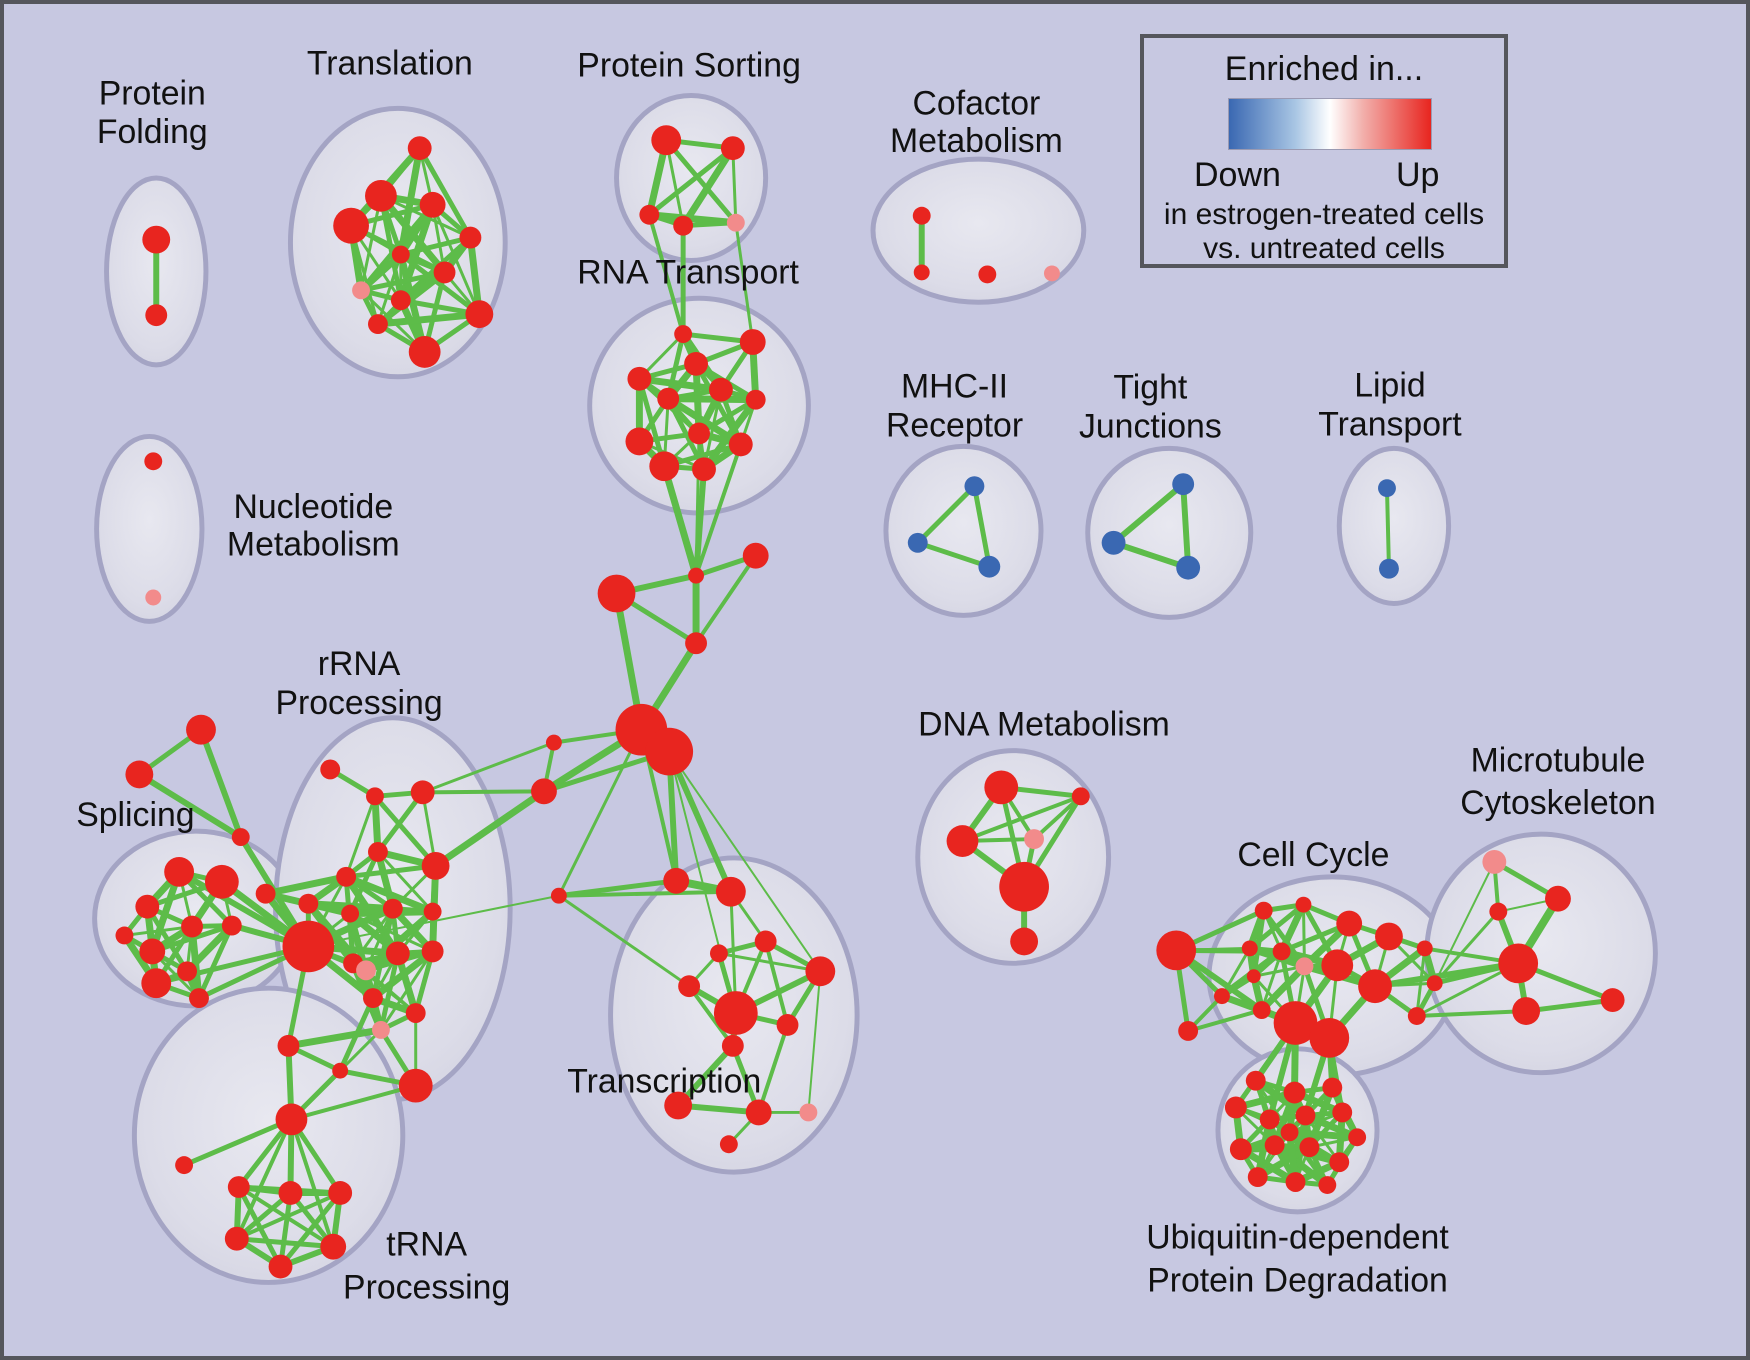 This screenshot has width=1750, height=1360. What do you see at coordinates (977, 103) in the screenshot?
I see `cofactor-label-line1: Cofactor` at bounding box center [977, 103].